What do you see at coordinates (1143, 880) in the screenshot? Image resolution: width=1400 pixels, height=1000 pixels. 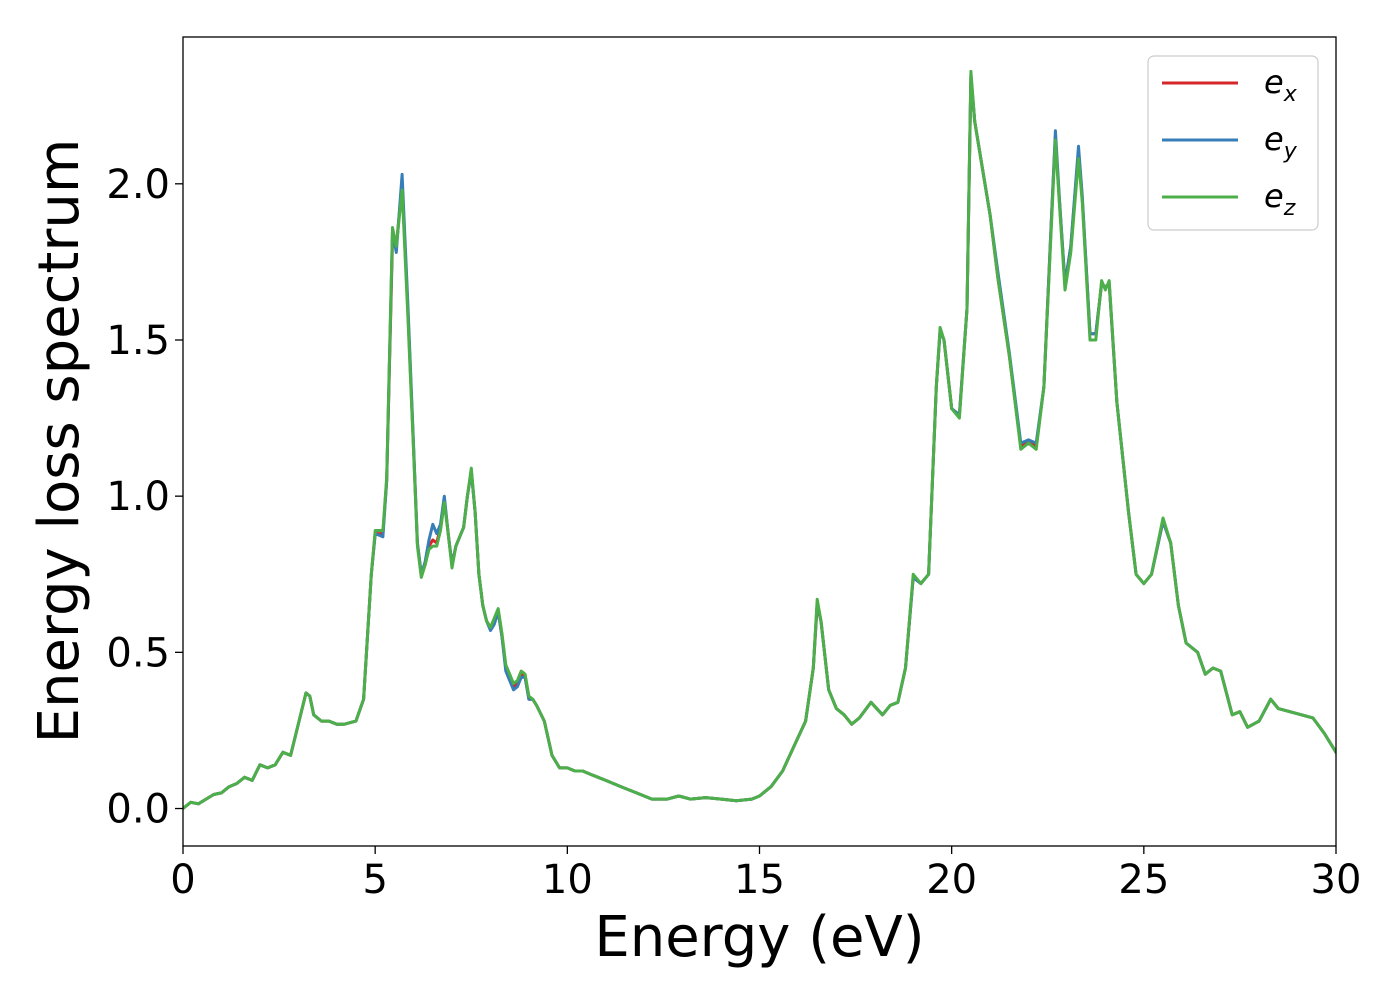 I see `x-tick-label: 25` at bounding box center [1143, 880].